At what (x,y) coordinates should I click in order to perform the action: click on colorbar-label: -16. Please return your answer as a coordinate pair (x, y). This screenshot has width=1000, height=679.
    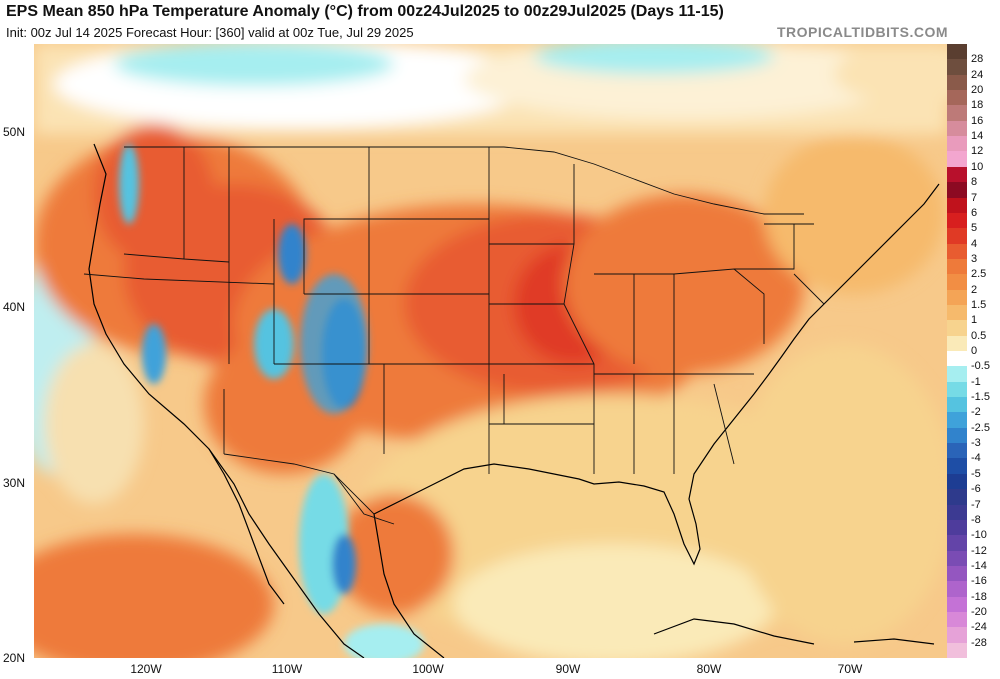
    Looking at the image, I should click on (979, 581).